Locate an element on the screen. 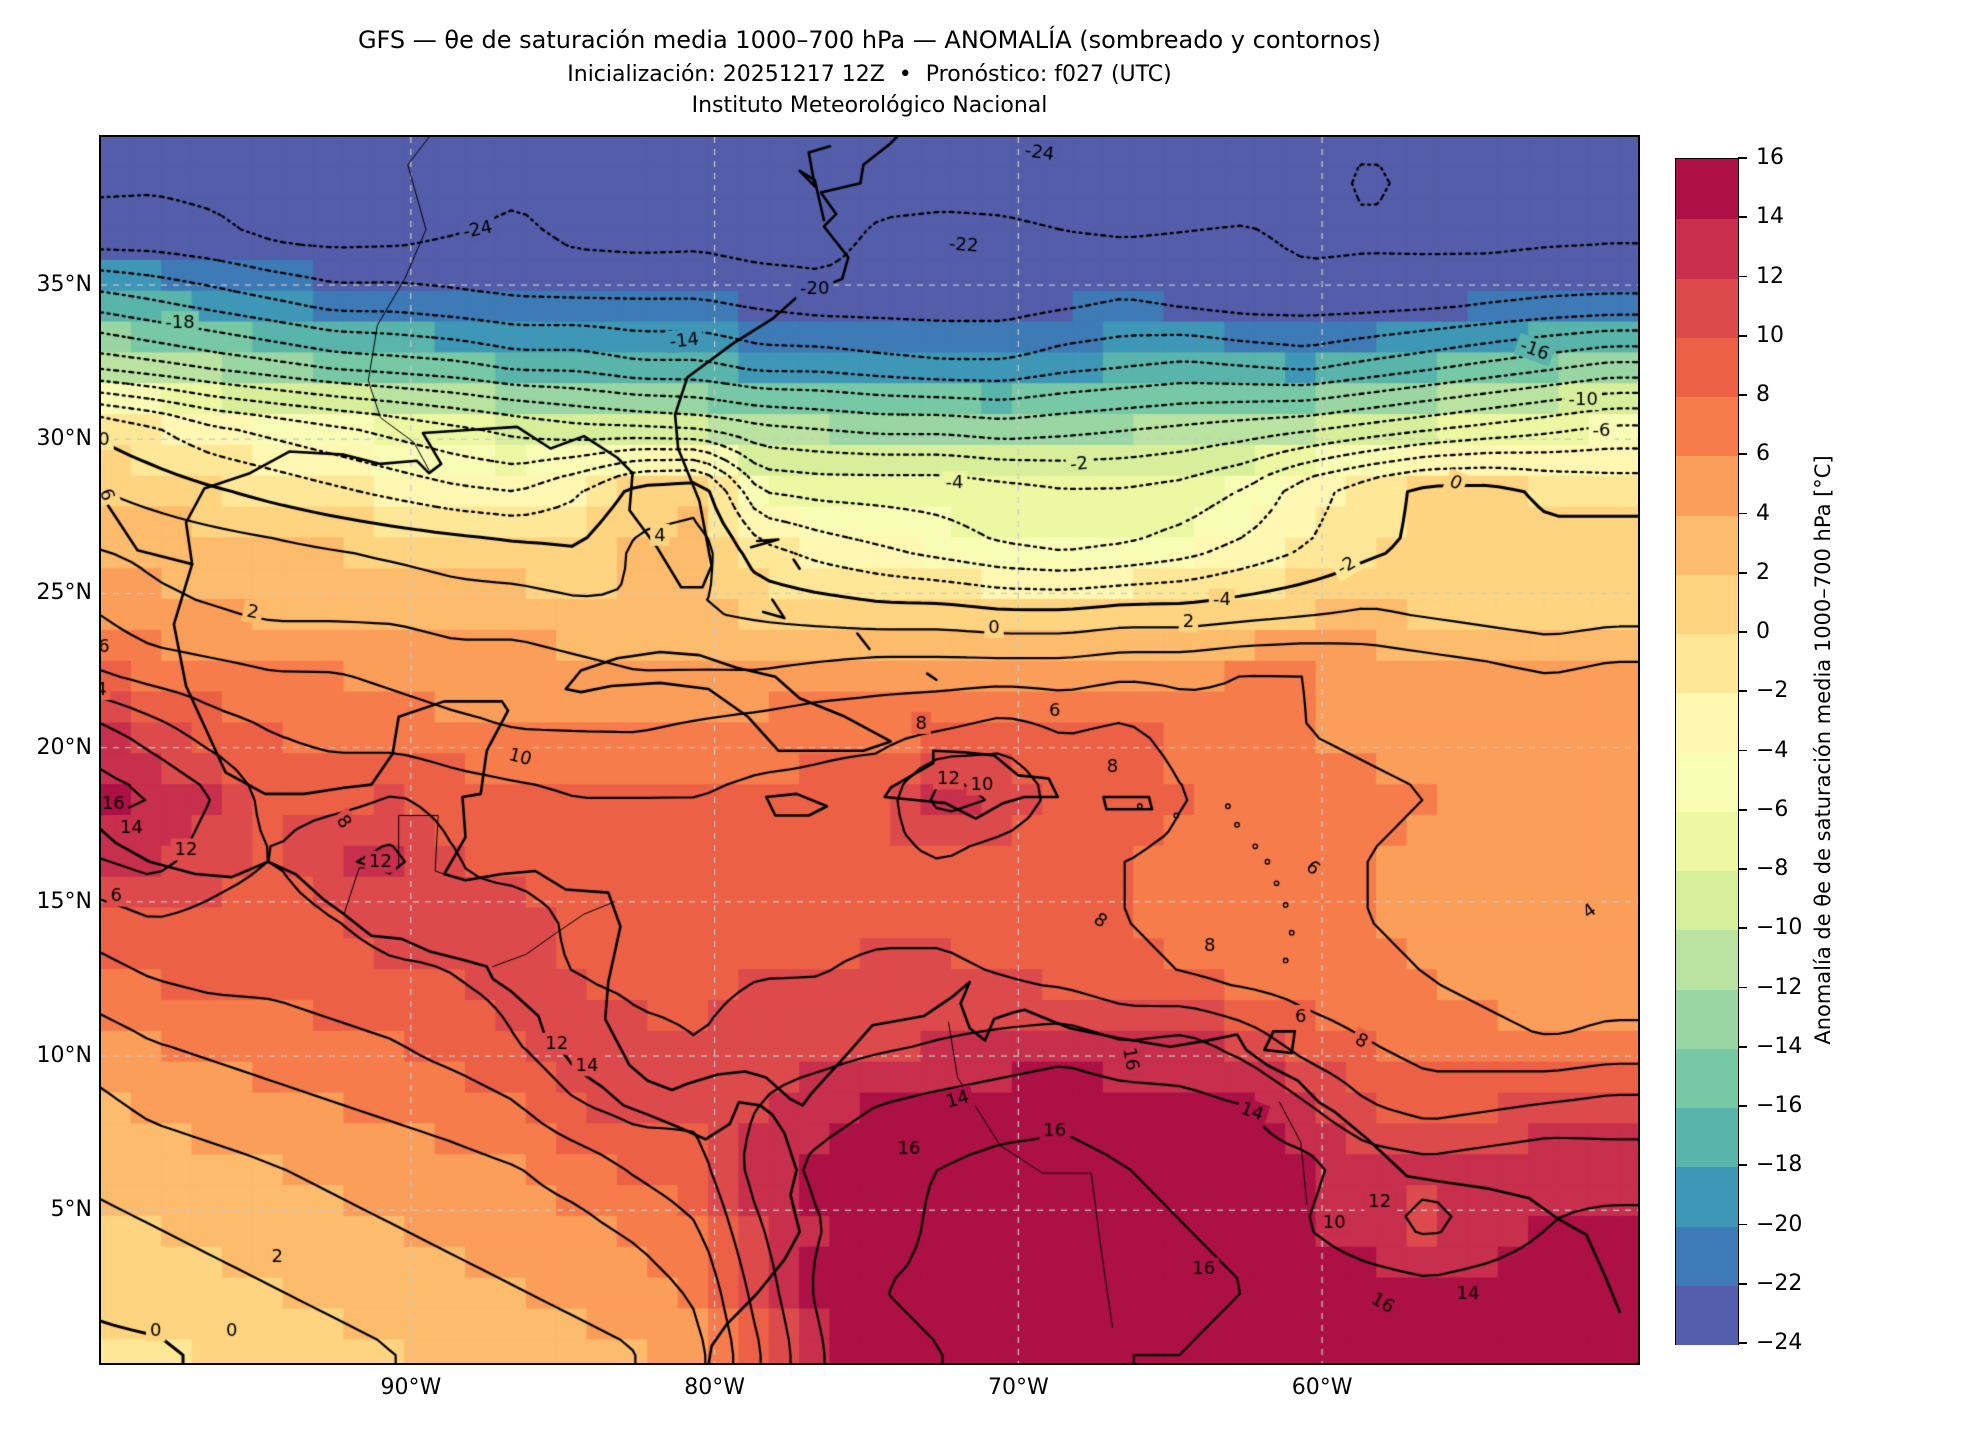  colorbar-tick-label: 12 is located at coordinates (1770, 276).